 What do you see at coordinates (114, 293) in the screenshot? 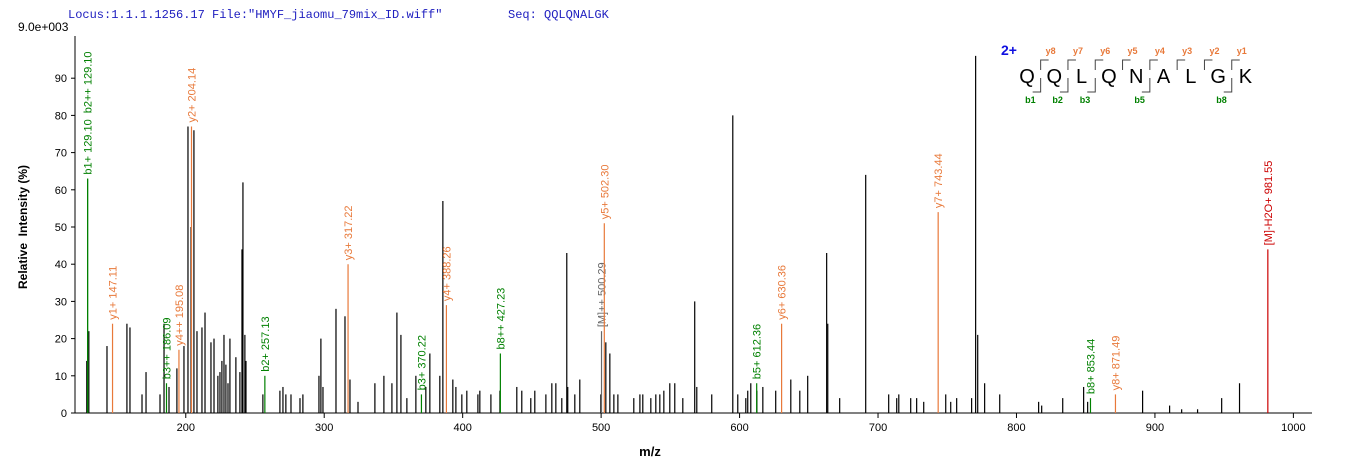
I see `peak-label: y1+ 147.11` at bounding box center [114, 293].